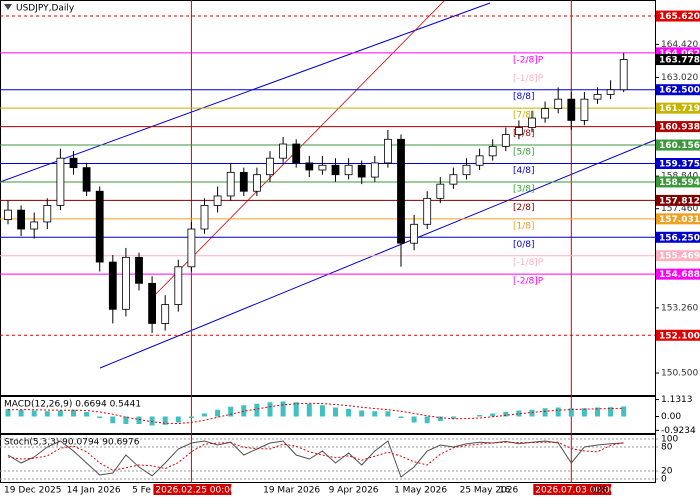  I want to click on murrey-label: [2/8], so click(524, 208).